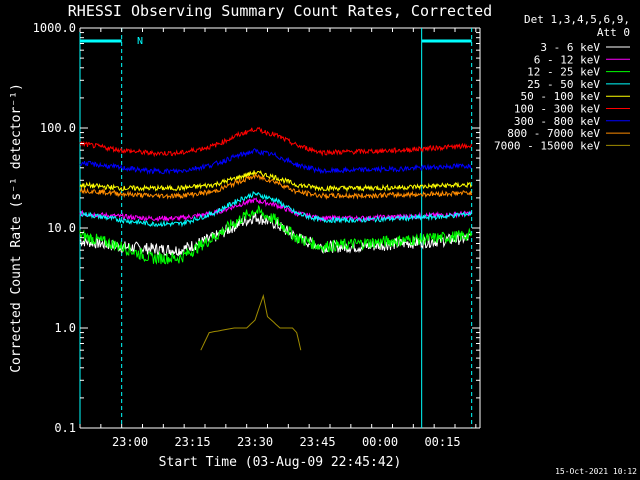 The image size is (640, 480). What do you see at coordinates (570, 47) in the screenshot?
I see `legend-label: 3 - 6 keV` at bounding box center [570, 47].